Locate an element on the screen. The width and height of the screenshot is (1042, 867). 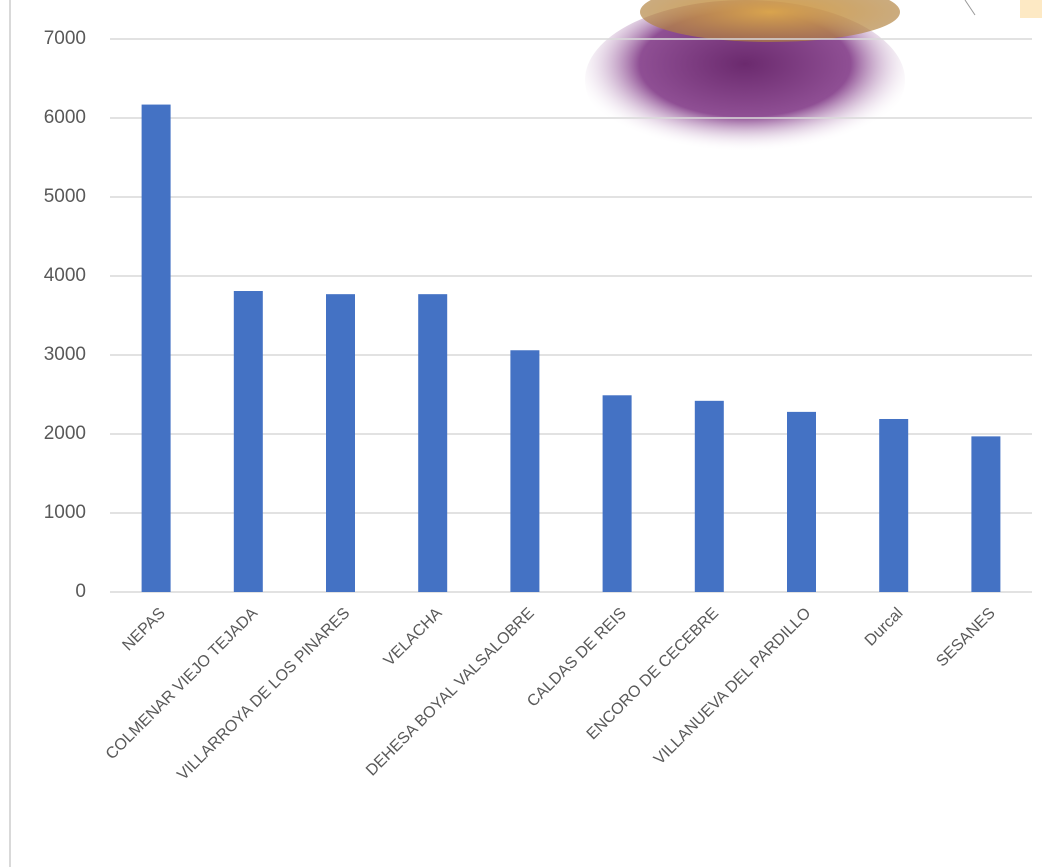
x-tick-label: COLMENAR VIEJO TEJADA is located at coordinates (182, 684).